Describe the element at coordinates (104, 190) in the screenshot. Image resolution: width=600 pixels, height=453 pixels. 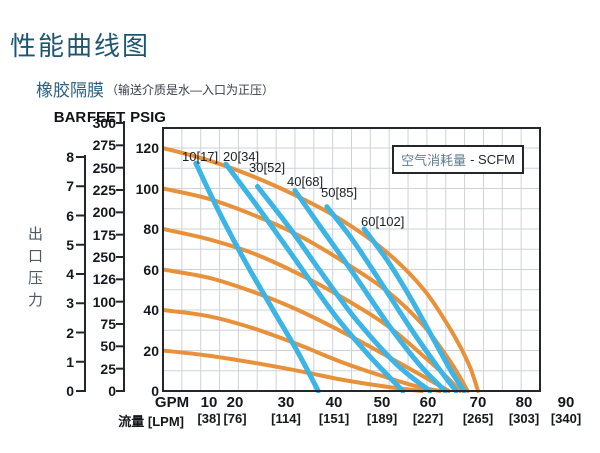
I see `feet-tick-label: 225` at that location.